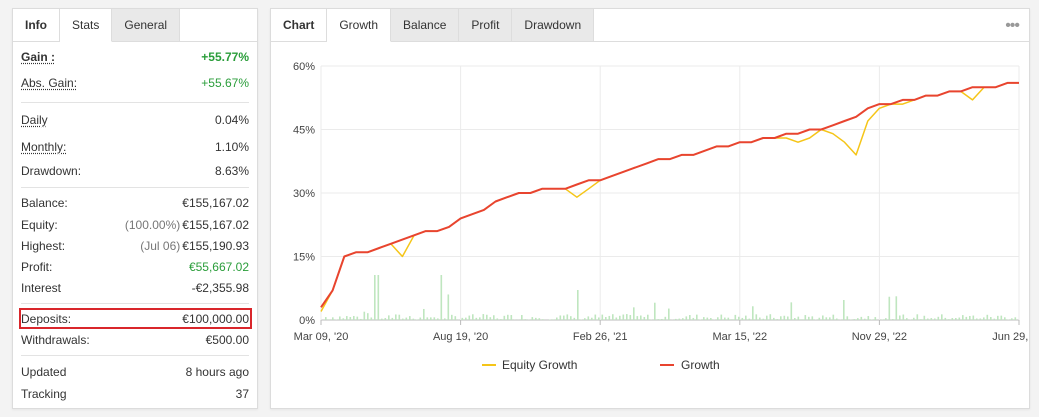 This screenshot has width=1039, height=417. I want to click on legend-equity-growth: Equity Growth, so click(529, 365).